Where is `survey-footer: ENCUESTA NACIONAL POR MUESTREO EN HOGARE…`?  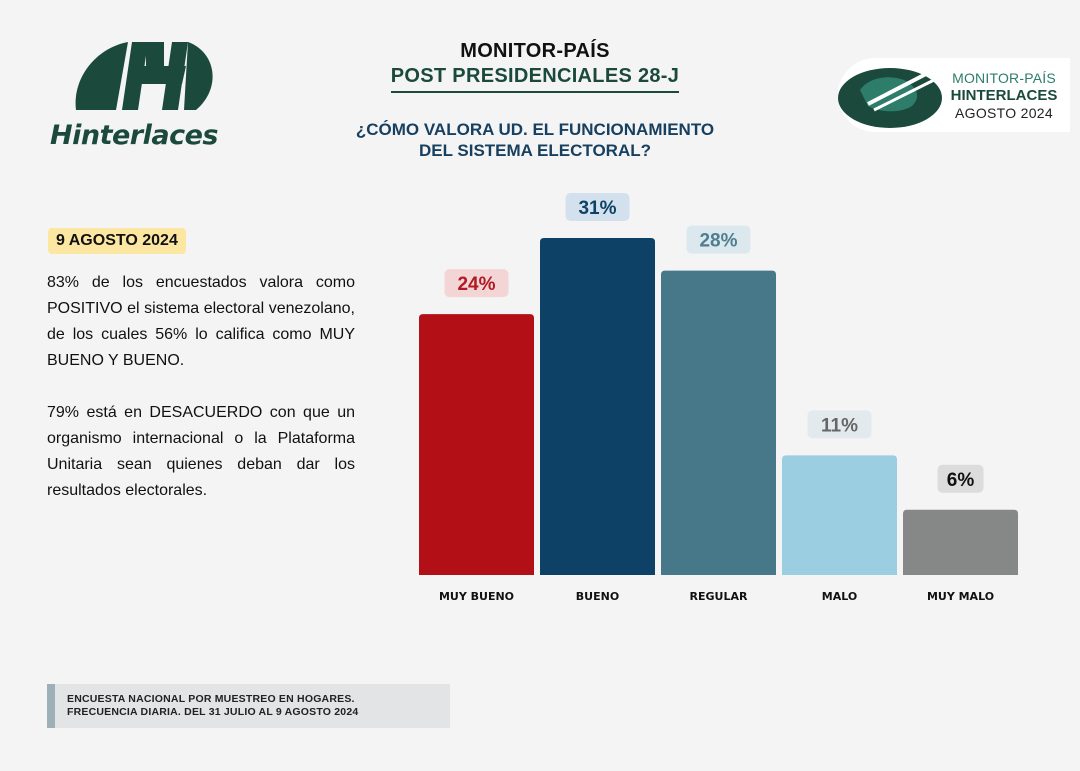
survey-footer: ENCUESTA NACIONAL POR MUESTREO EN HOGARE… is located at coordinates (248, 706).